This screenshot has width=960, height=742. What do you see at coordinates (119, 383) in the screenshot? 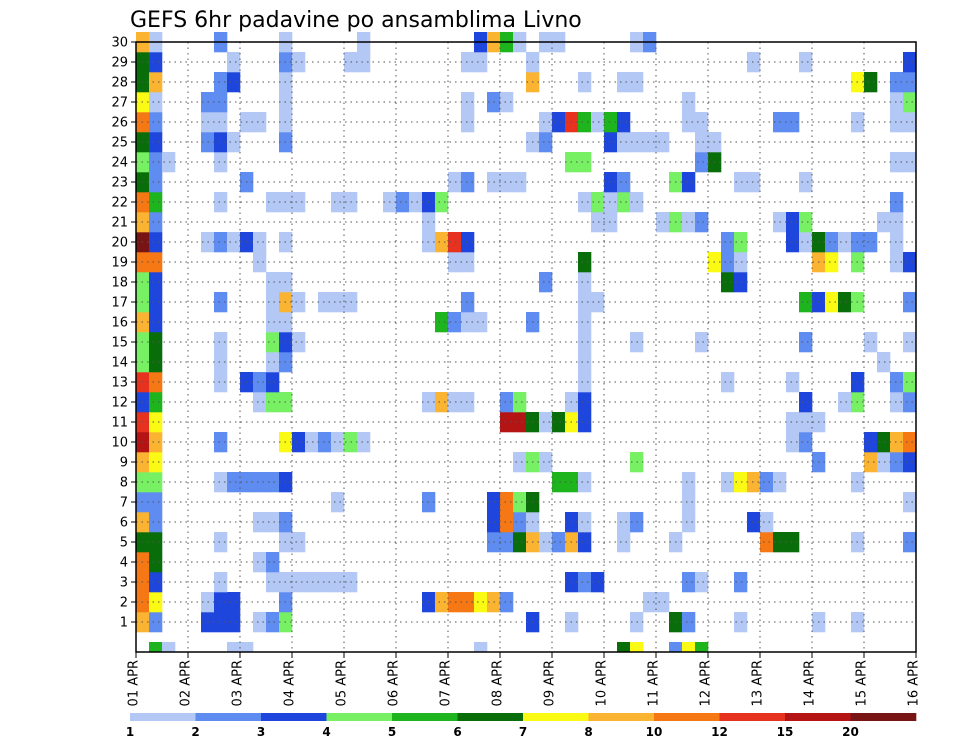
I see `y-tick-label: 13` at bounding box center [119, 383].